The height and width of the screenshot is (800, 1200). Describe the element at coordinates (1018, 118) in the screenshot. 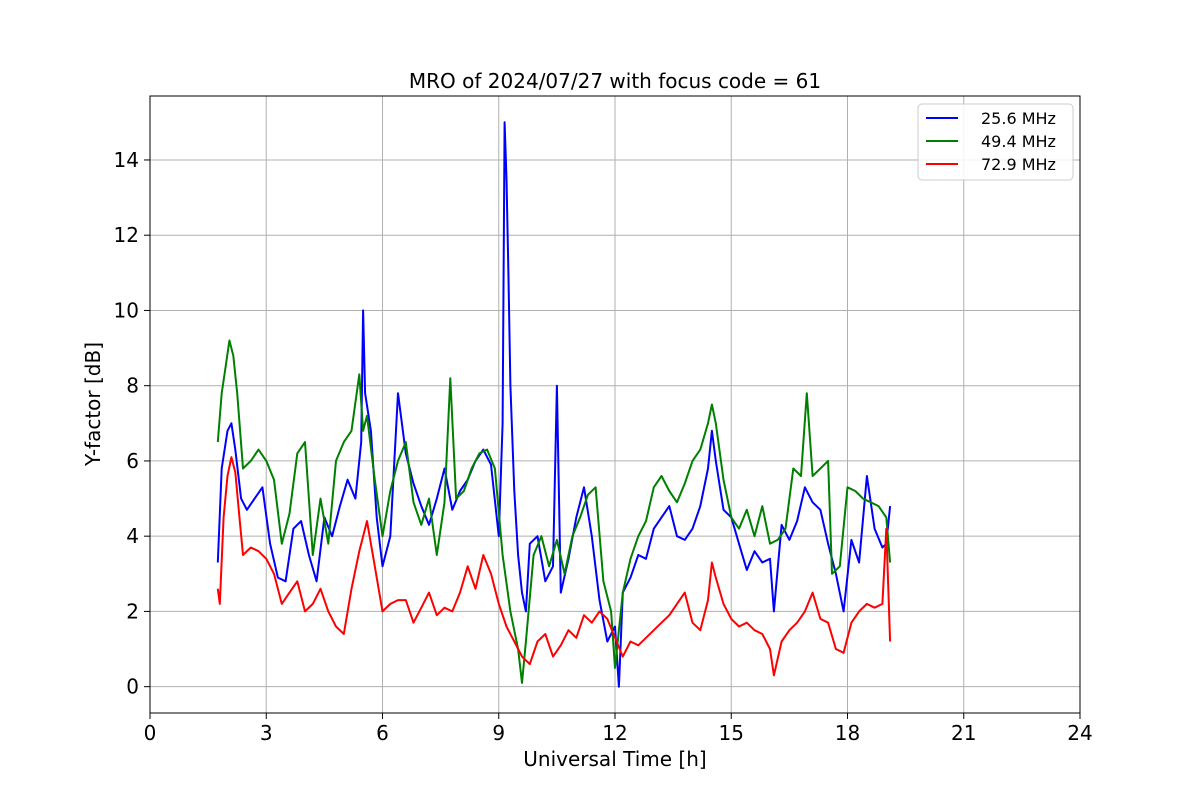

I see `legend-entry: 25.6 MHz` at that location.